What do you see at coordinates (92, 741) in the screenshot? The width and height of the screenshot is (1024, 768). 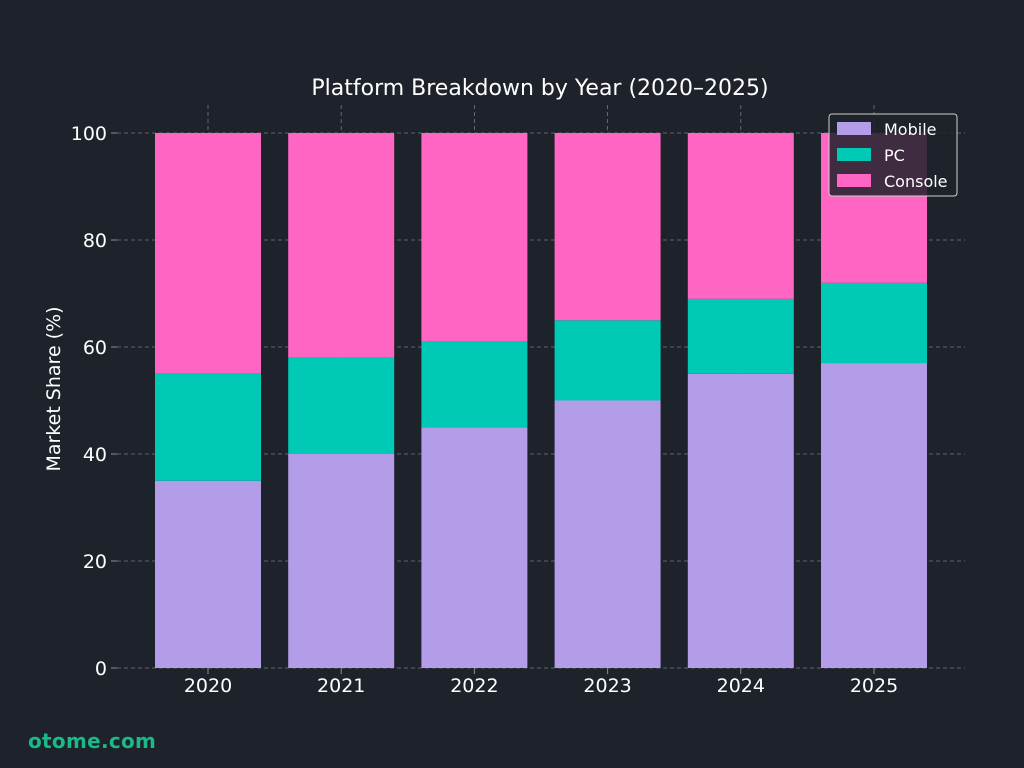 I see `watermark-logo: otome.com` at bounding box center [92, 741].